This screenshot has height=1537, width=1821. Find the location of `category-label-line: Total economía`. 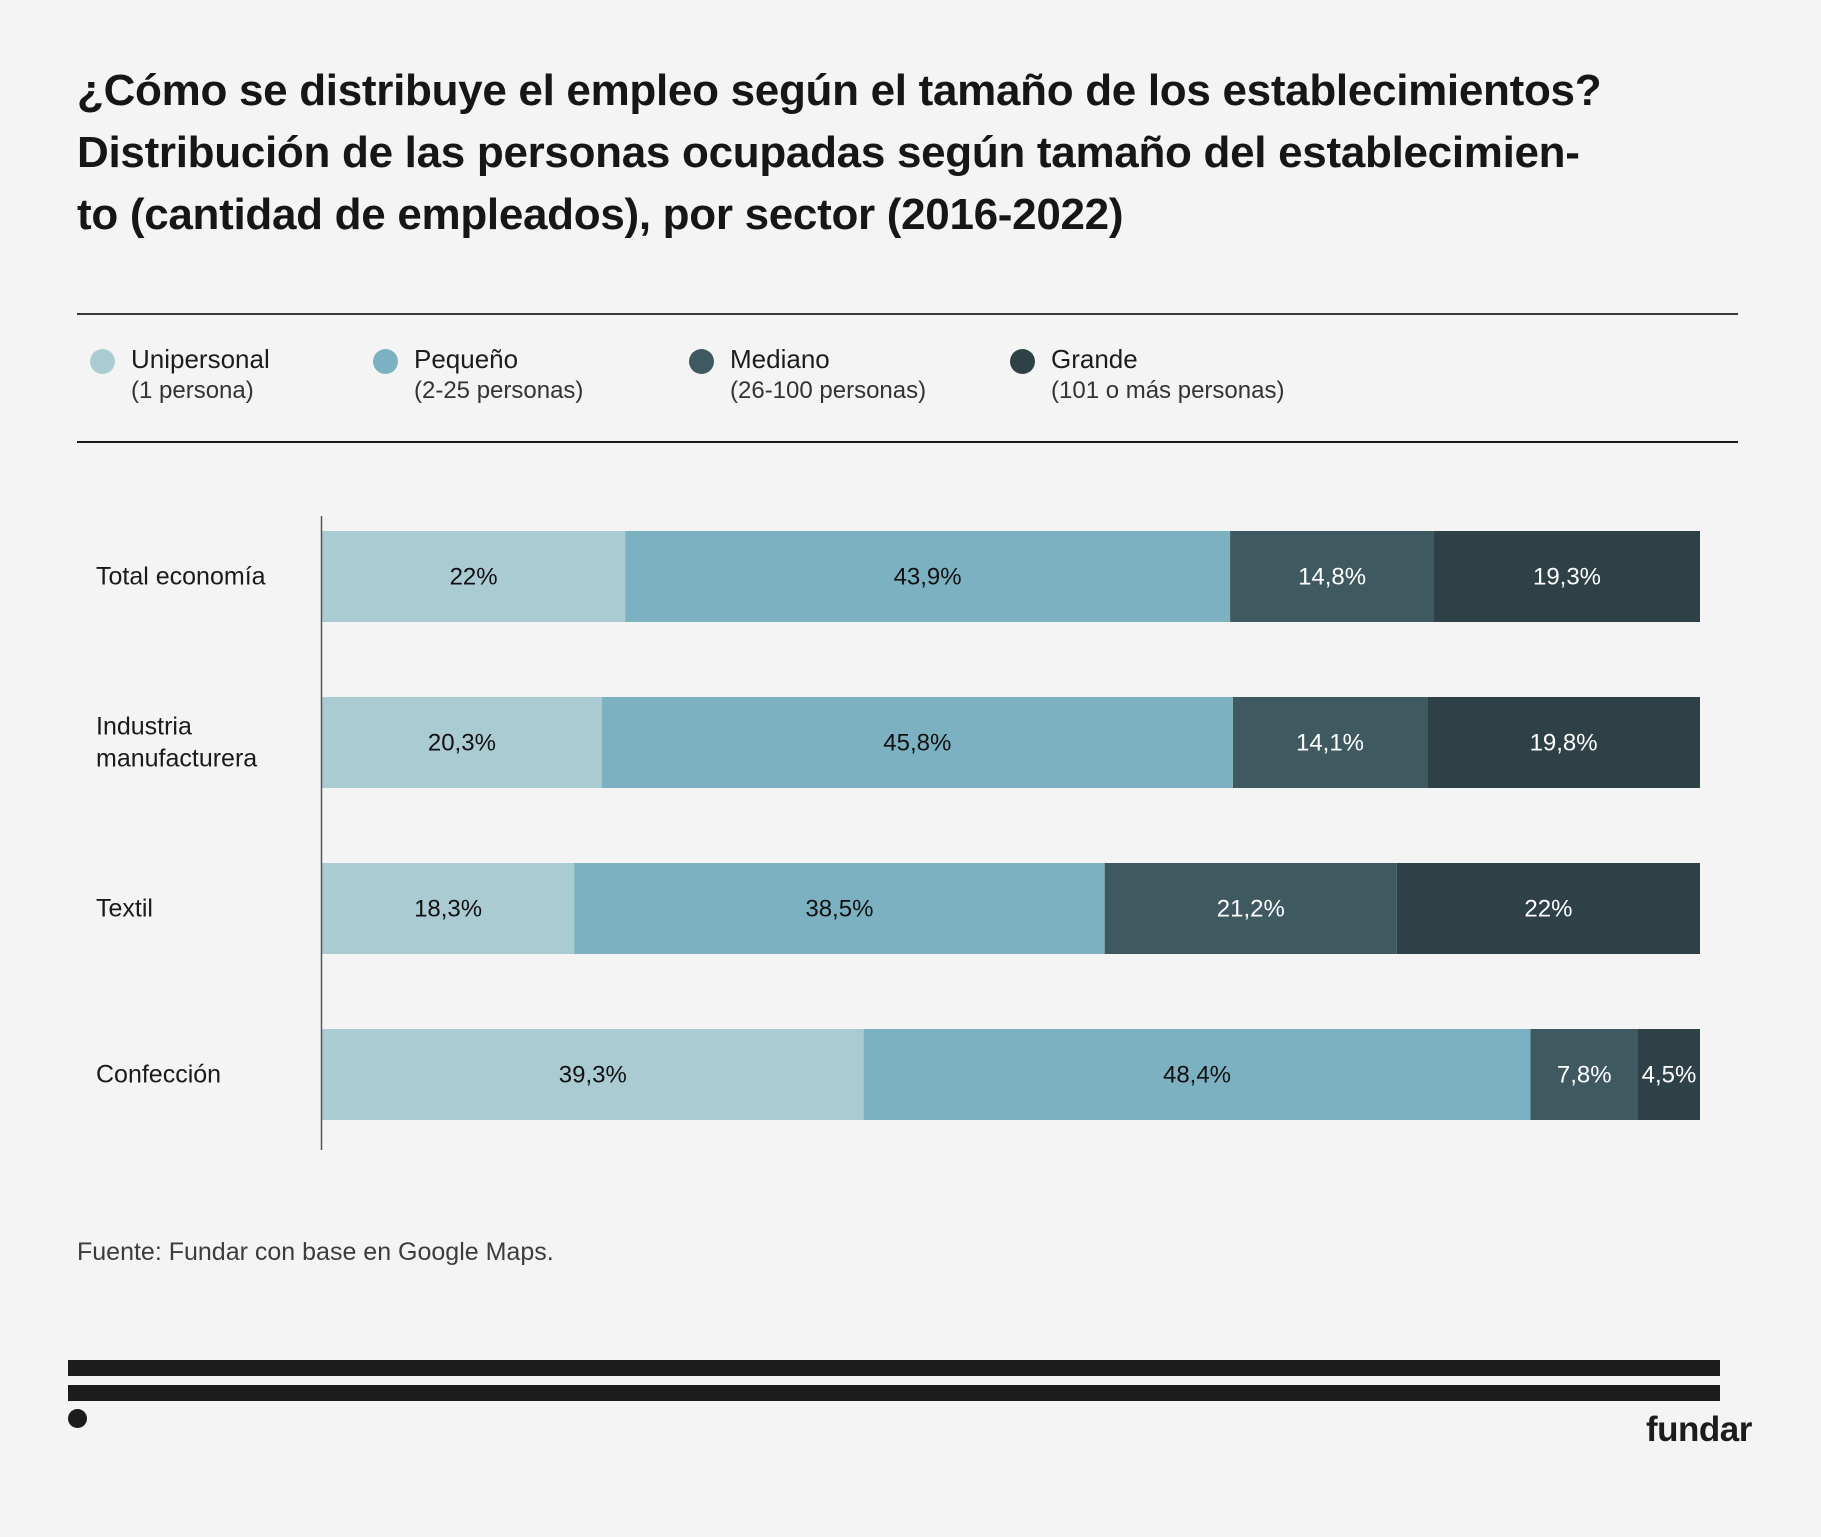

category-label-line: Total economía is located at coordinates (181, 577).